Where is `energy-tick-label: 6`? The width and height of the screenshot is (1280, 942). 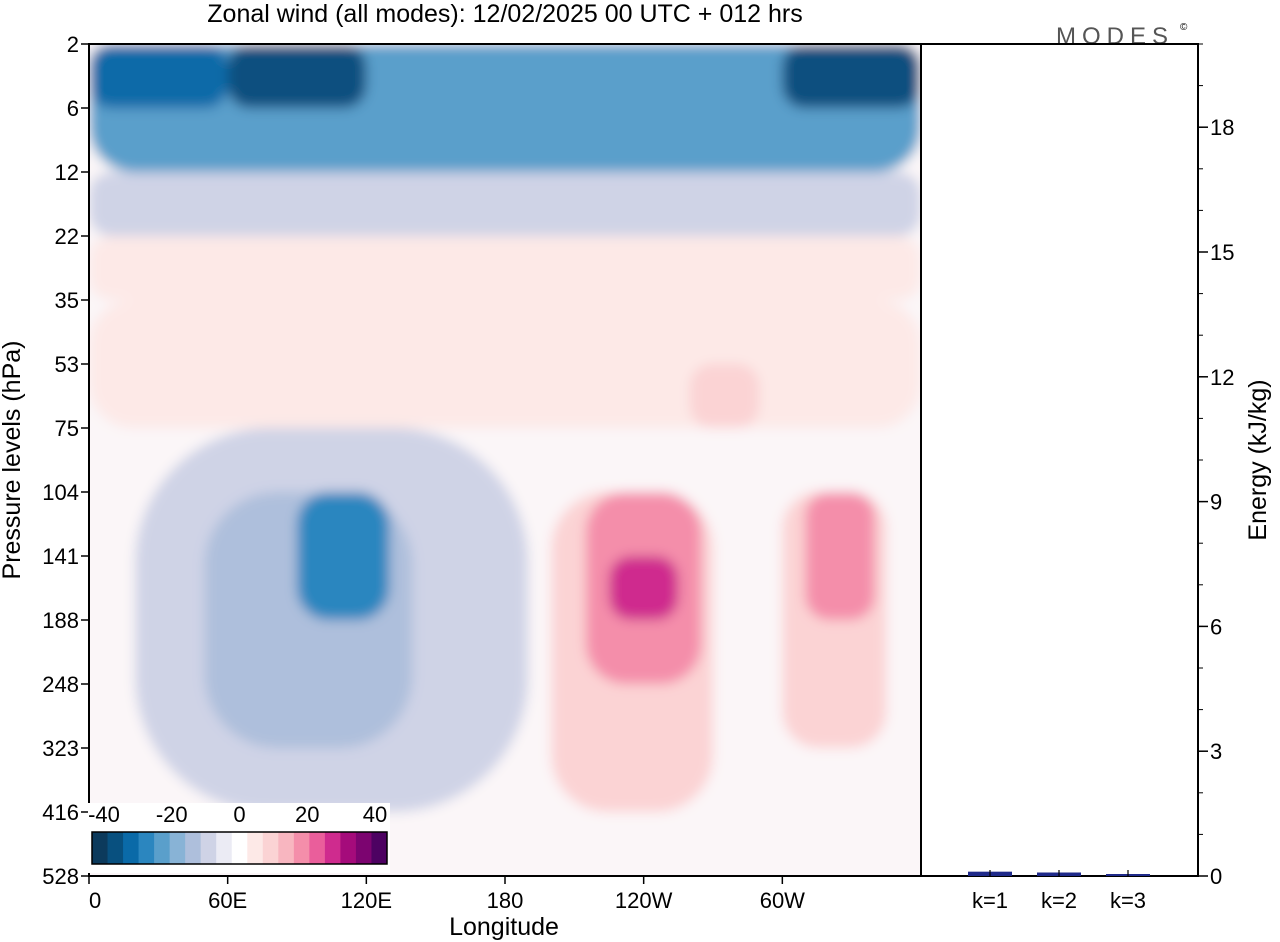 energy-tick-label: 6 is located at coordinates (1216, 626).